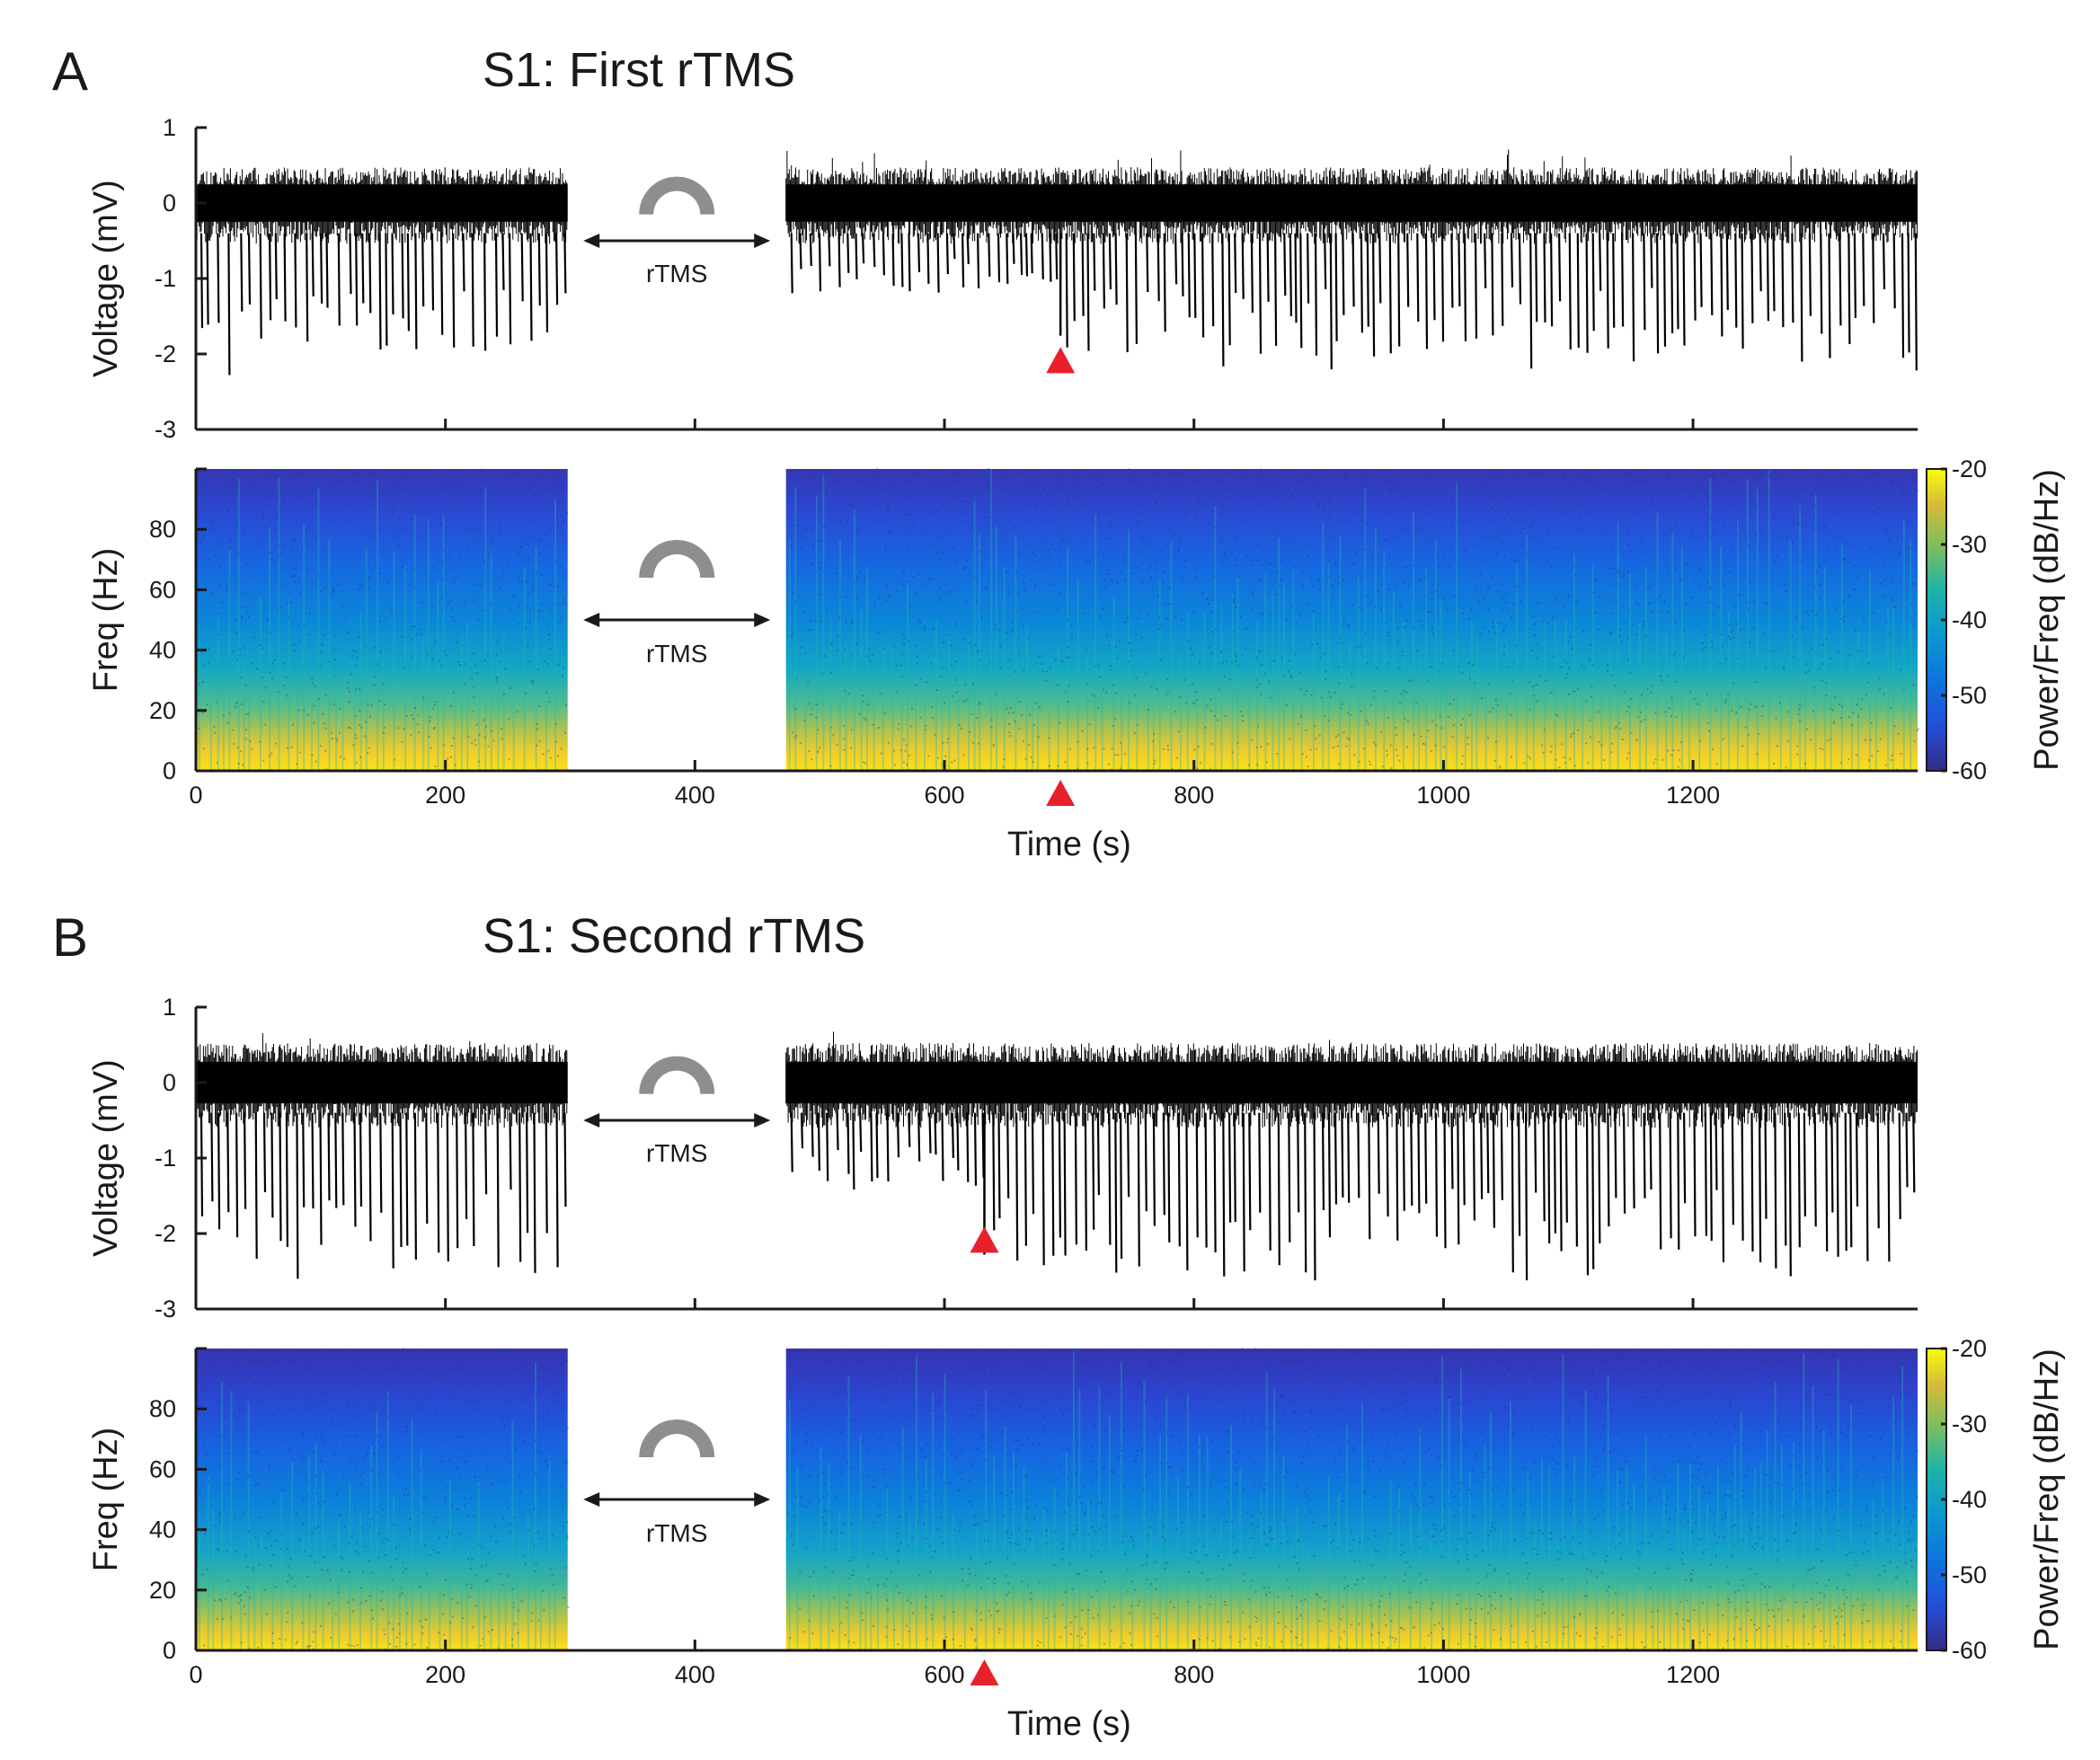  Describe the element at coordinates (2047, 620) in the screenshot. I see `colorbar-label-a: Power/Freq (dB/Hz)` at that location.